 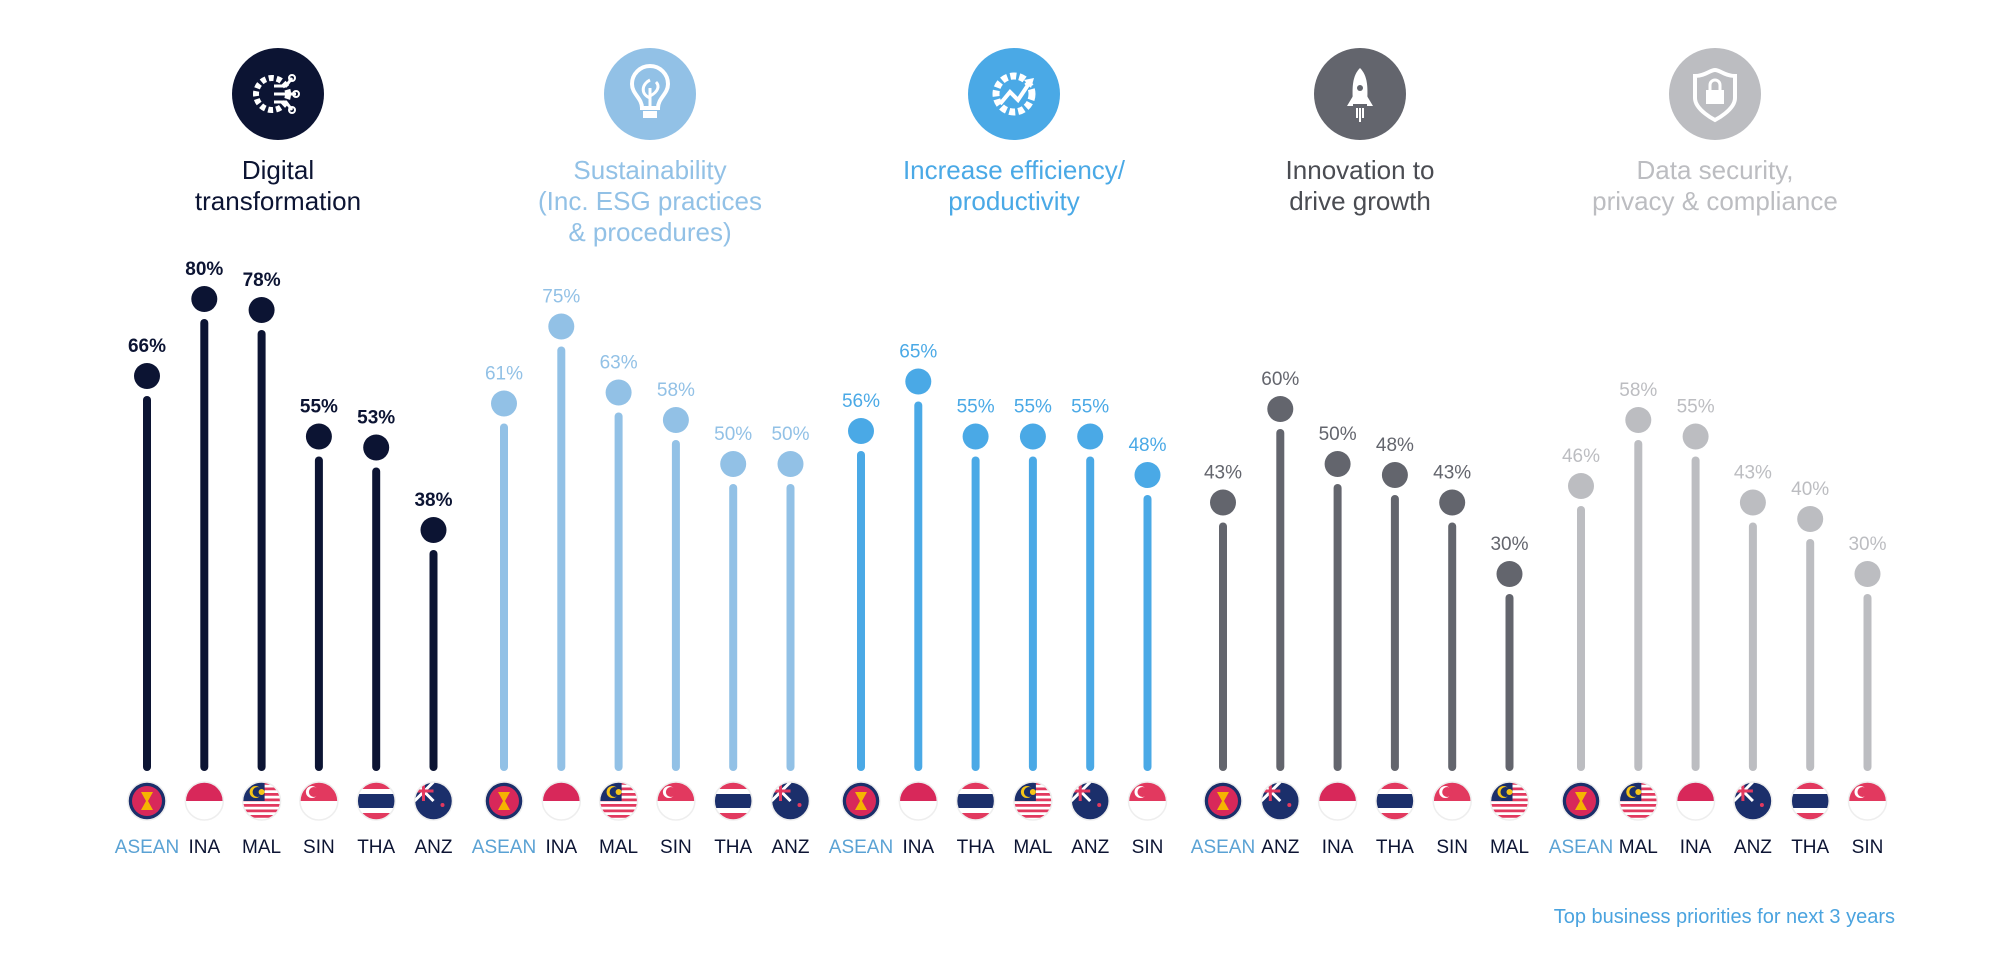 What do you see at coordinates (1718, 453) in the screenshot?
I see `priority-group: 46% ASEAN 58% MAL 55% INA 43% ANZ 40% THA 30% SIN` at bounding box center [1718, 453].